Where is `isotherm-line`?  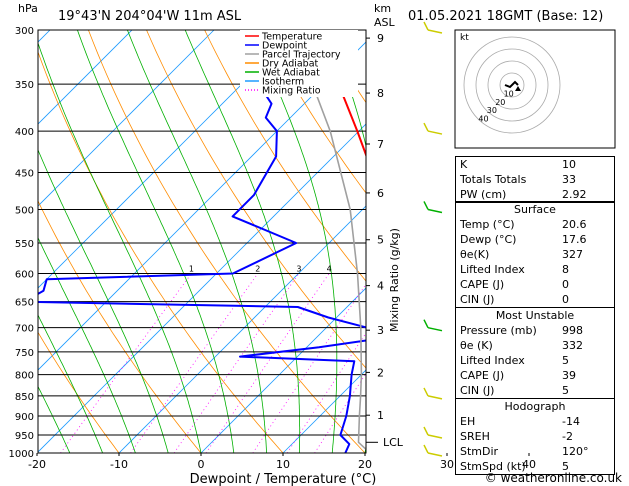
isotherm-line is located at coordinates (283, 370).